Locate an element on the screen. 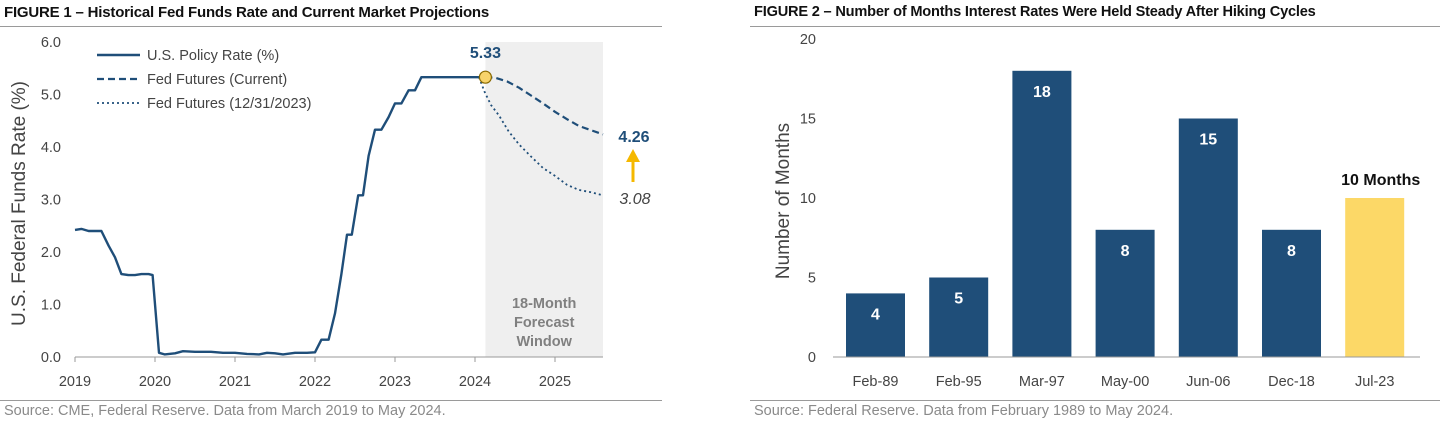 Image resolution: width=1440 pixels, height=425 pixels. y-tick-label: 5.0 is located at coordinates (51, 96).